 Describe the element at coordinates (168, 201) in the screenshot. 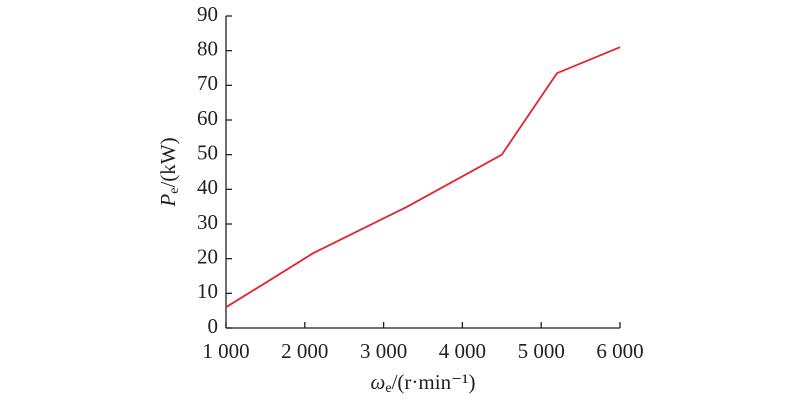

I see `y-label-symbol: P` at that location.